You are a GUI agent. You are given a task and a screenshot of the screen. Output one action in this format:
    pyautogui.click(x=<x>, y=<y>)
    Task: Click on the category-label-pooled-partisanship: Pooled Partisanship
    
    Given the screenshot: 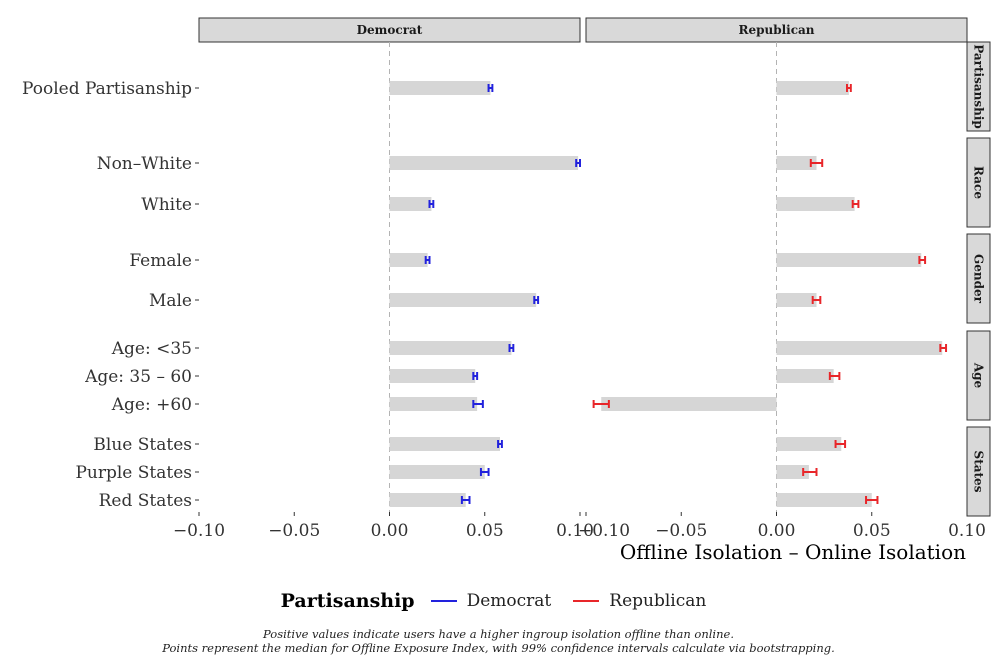 What is the action you would take?
    pyautogui.click(x=107, y=89)
    